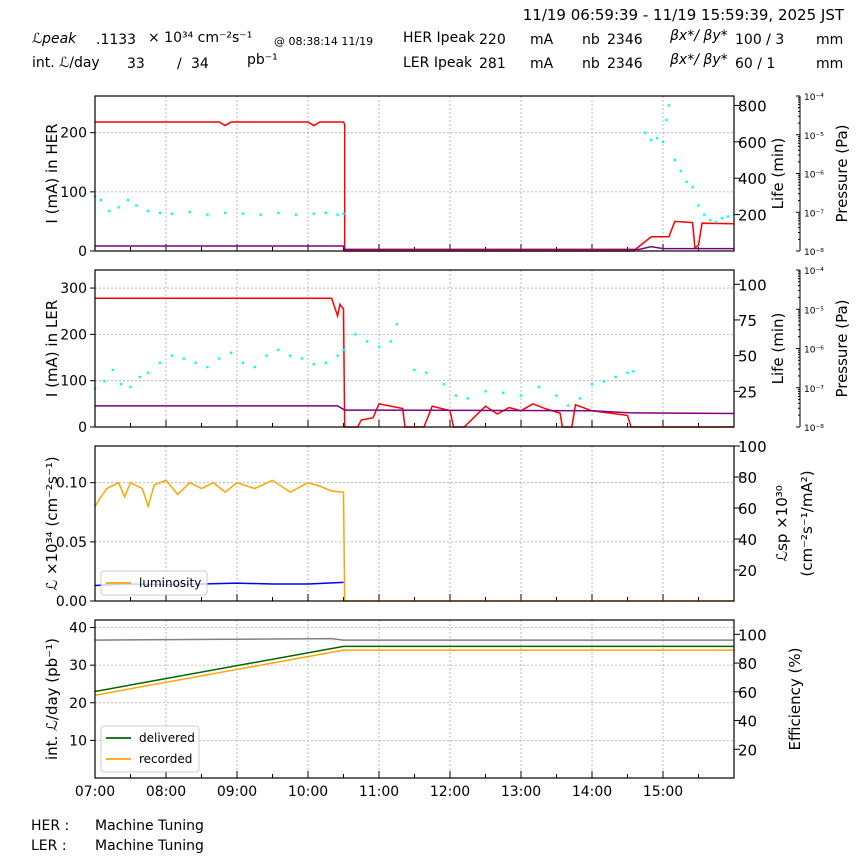  What do you see at coordinates (699, 60) in the screenshot?
I see `ler-beta-label: βx*/ βy*` at bounding box center [699, 60].